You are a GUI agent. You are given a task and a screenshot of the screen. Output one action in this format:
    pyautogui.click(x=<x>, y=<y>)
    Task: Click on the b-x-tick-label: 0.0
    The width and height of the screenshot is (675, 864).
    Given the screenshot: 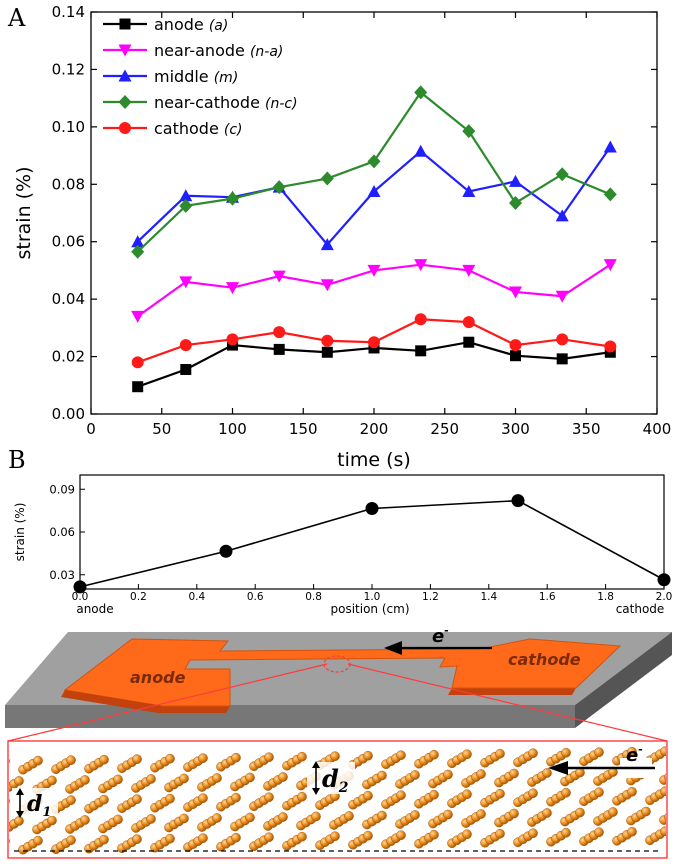 What is the action you would take?
    pyautogui.click(x=80, y=597)
    